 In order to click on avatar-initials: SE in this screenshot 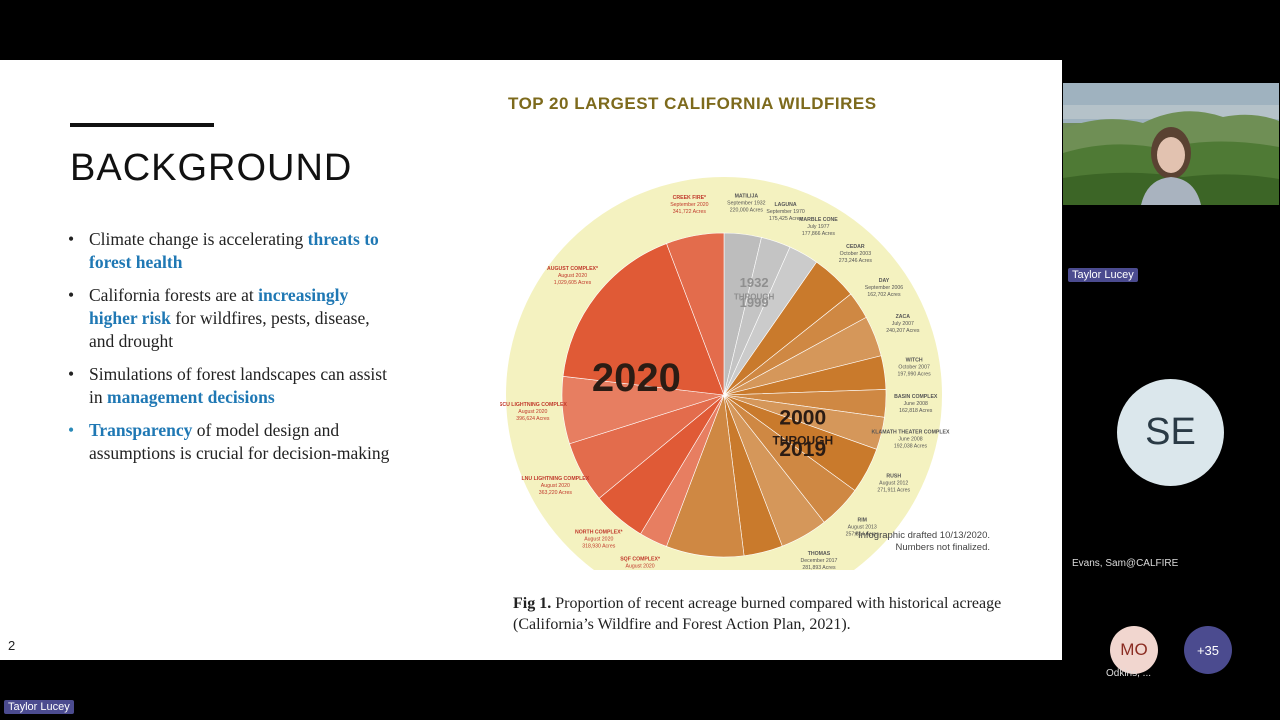, I will do `click(1170, 432)`.